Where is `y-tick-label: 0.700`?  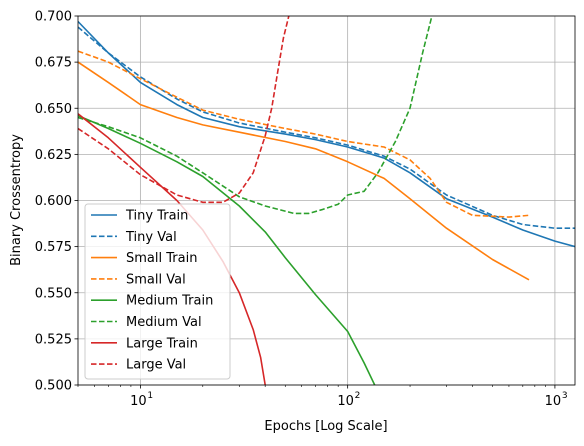 y-tick-label: 0.700 is located at coordinates (53, 17).